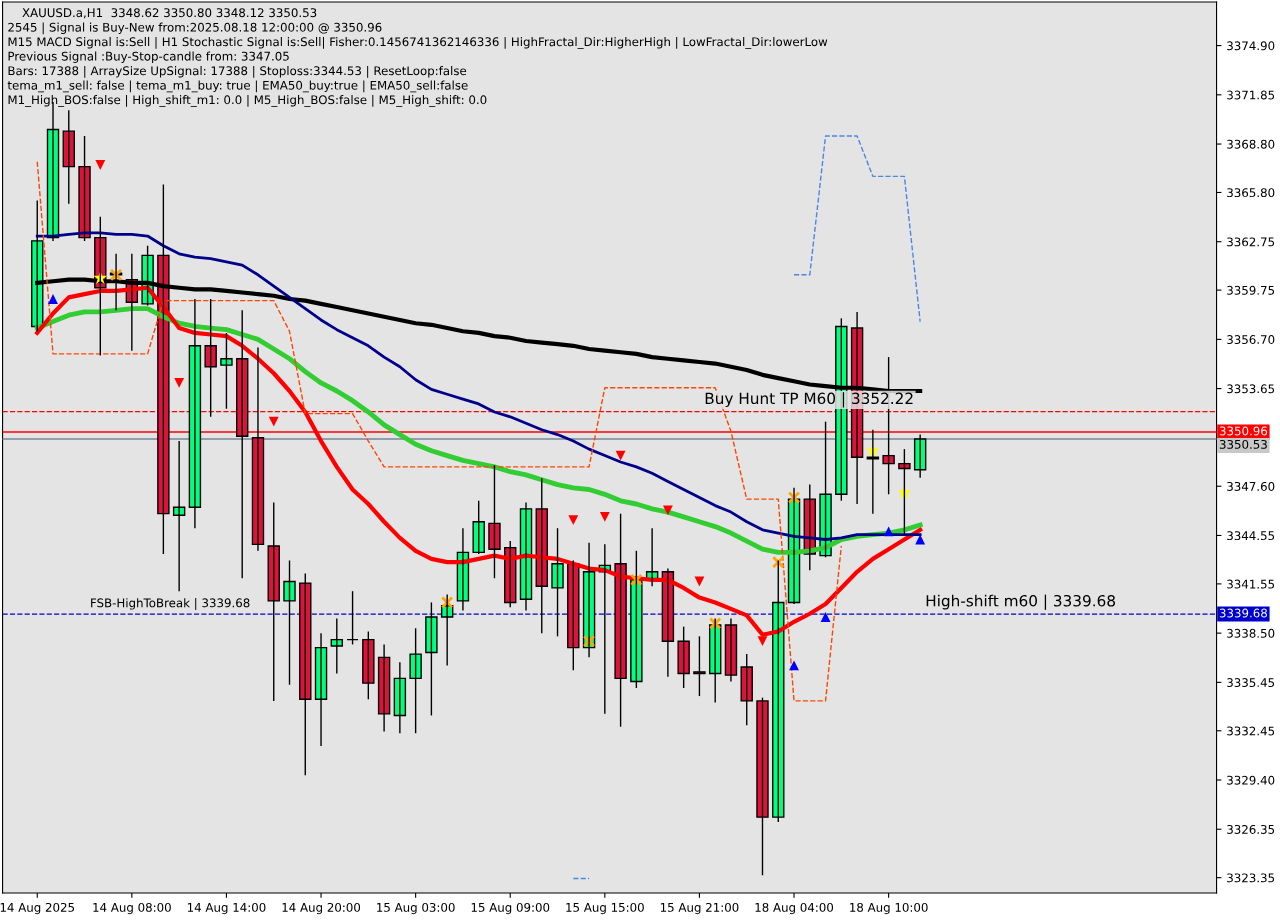 The image size is (1280, 920). Describe the element at coordinates (1251, 46) in the screenshot. I see `y-tick-label: 3374.90` at that location.